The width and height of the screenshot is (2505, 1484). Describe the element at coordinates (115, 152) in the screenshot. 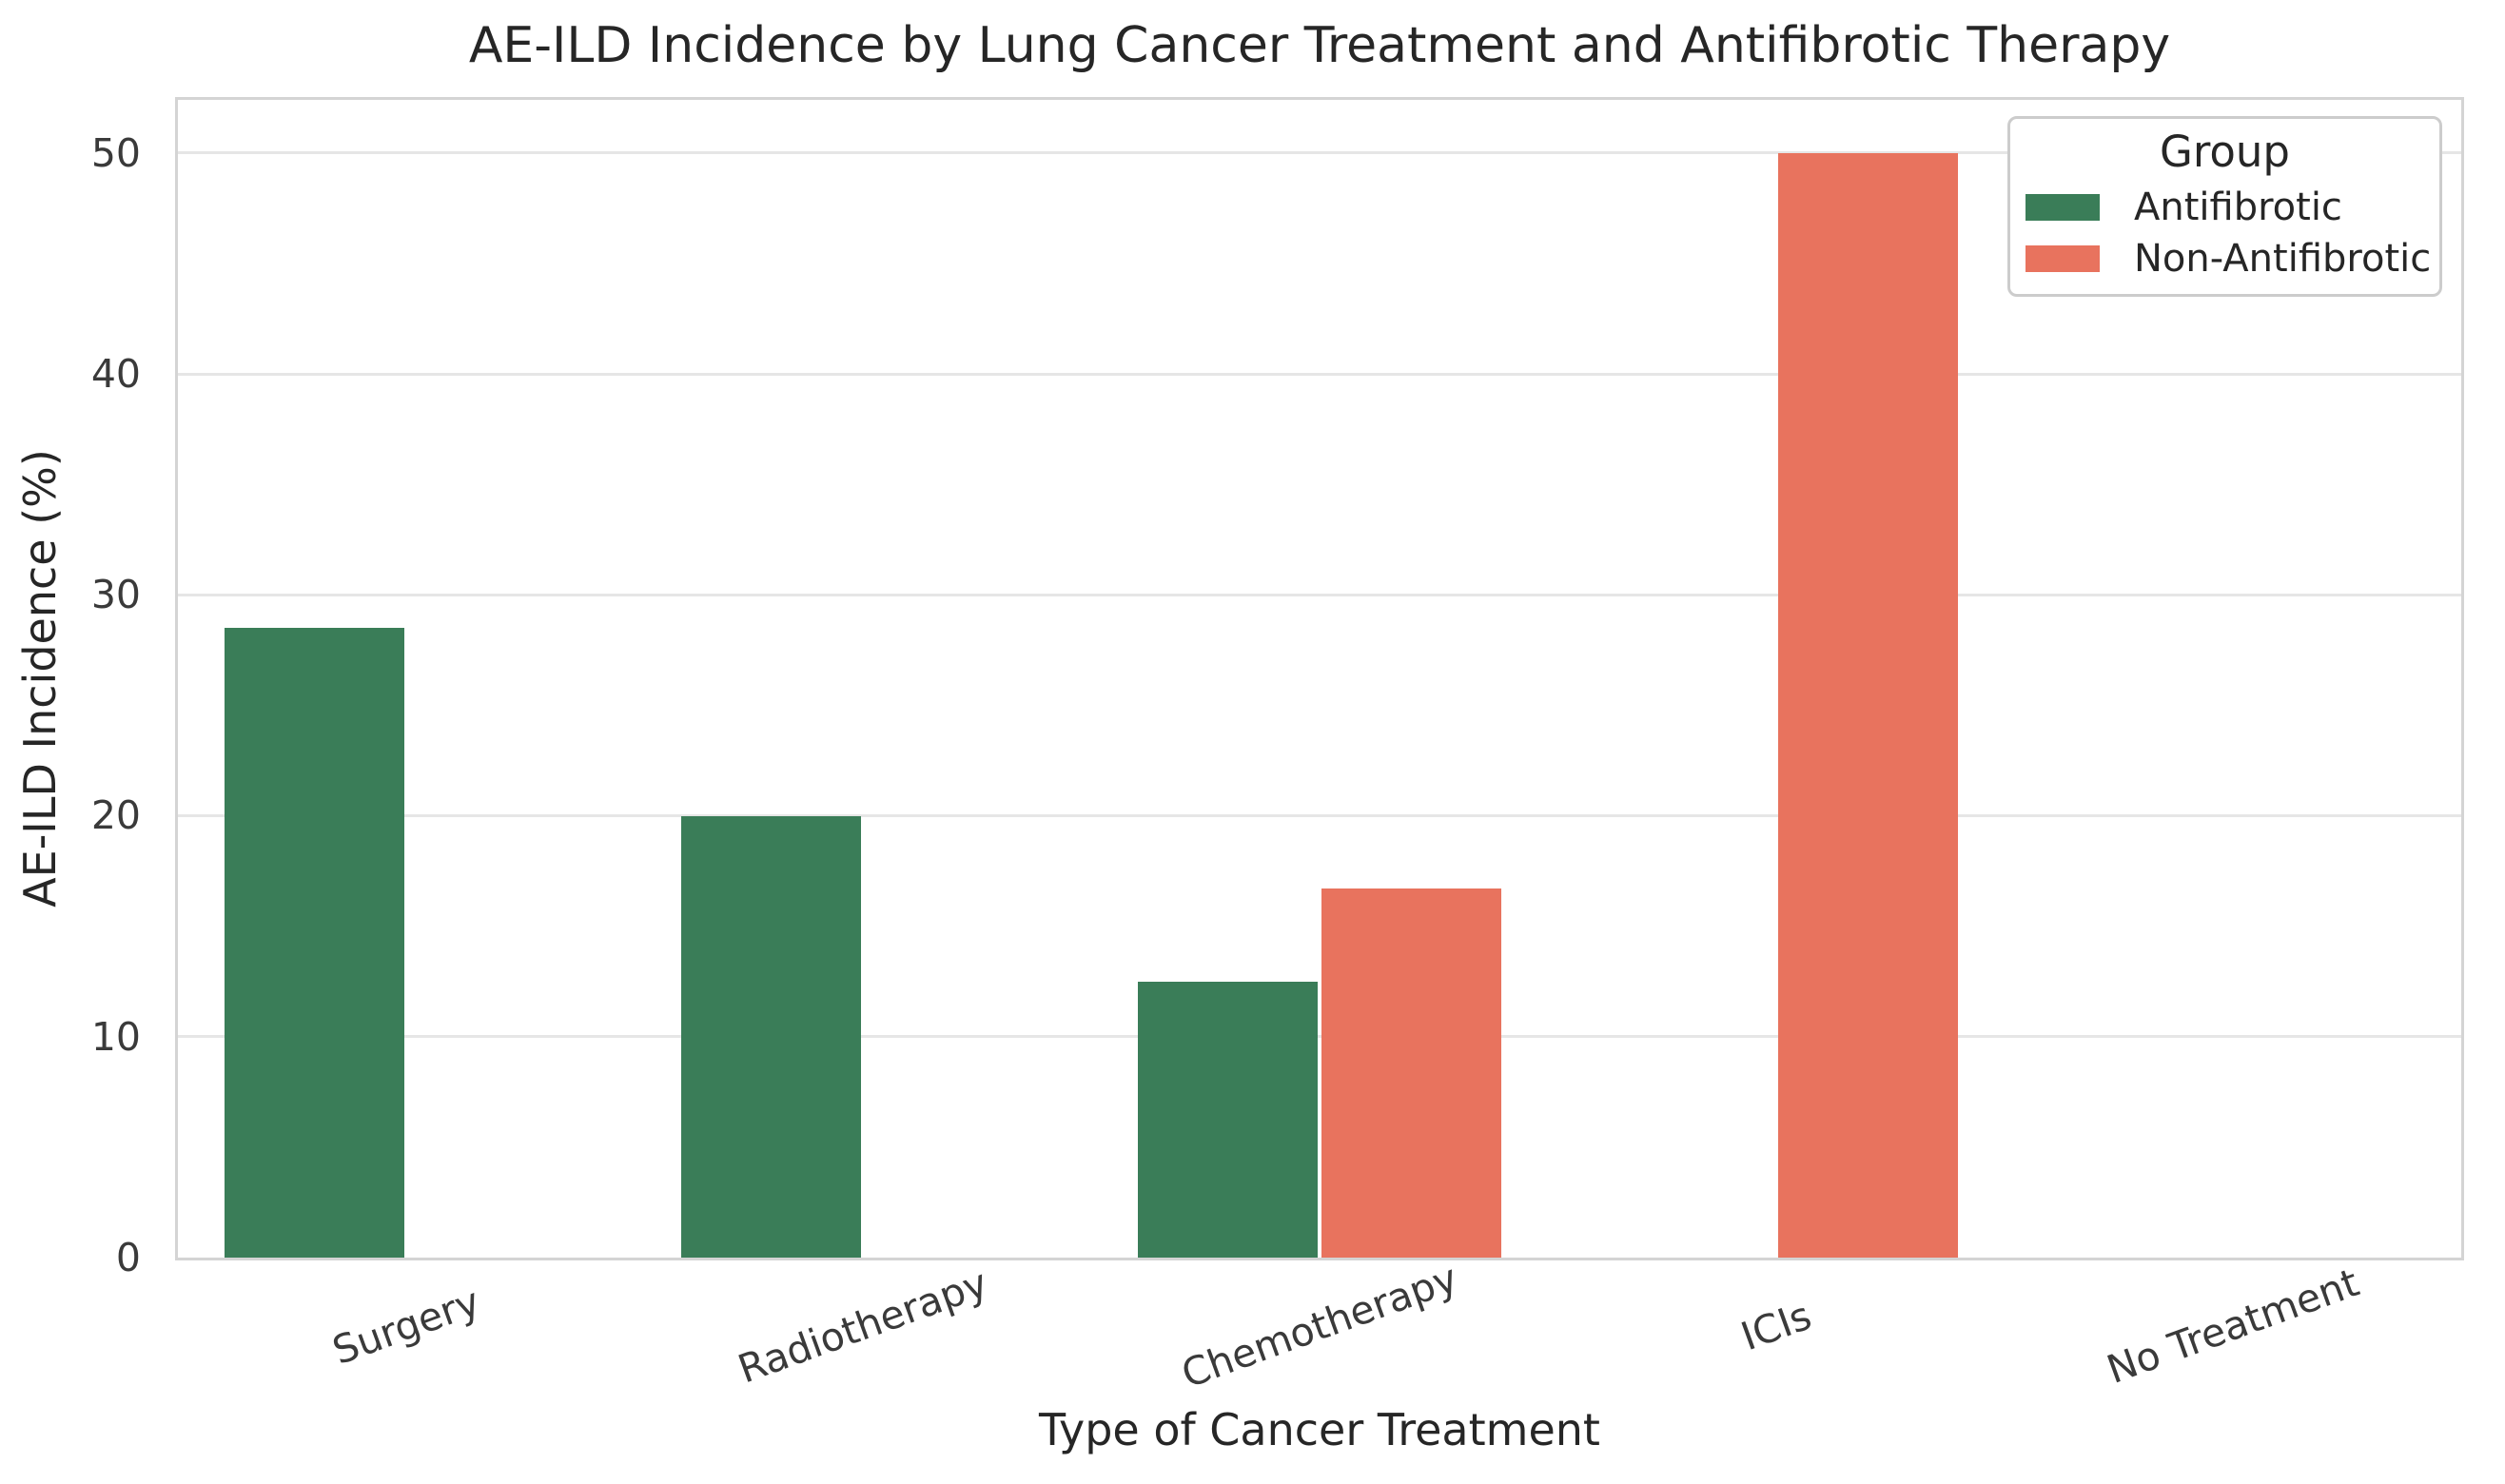

I see `y-tick-50: 50` at that location.